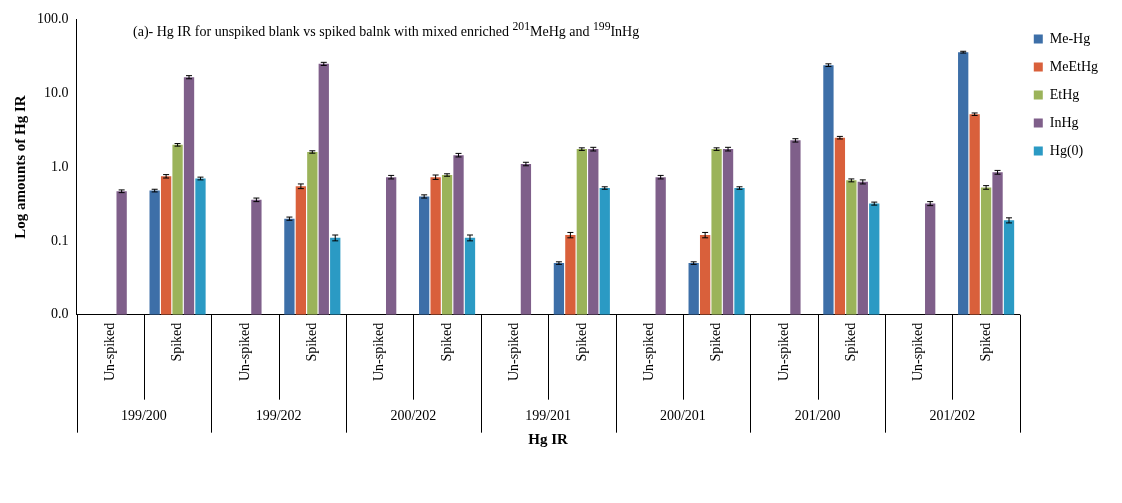 This screenshot has height=503, width=1122. Describe the element at coordinates (548, 438) in the screenshot. I see `x-axis-title: Hg IR` at that location.